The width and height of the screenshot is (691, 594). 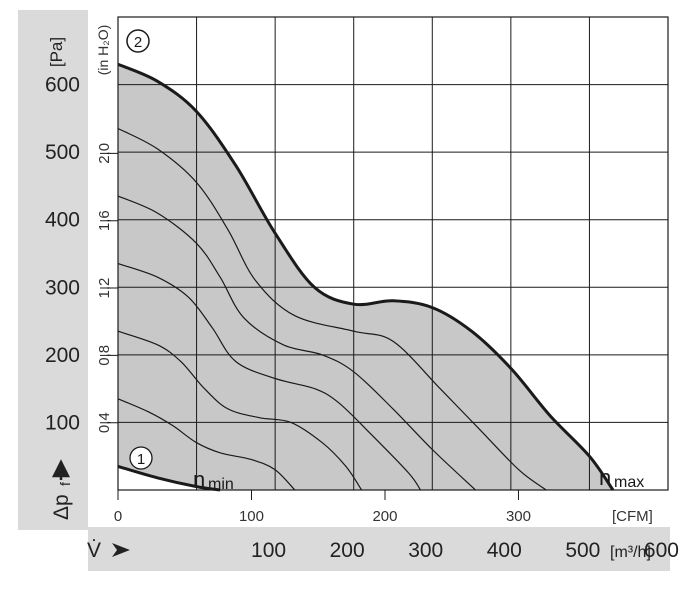 What do you see at coordinates (94, 550) in the screenshot?
I see `x-axis-symbol: V̇` at bounding box center [94, 550].